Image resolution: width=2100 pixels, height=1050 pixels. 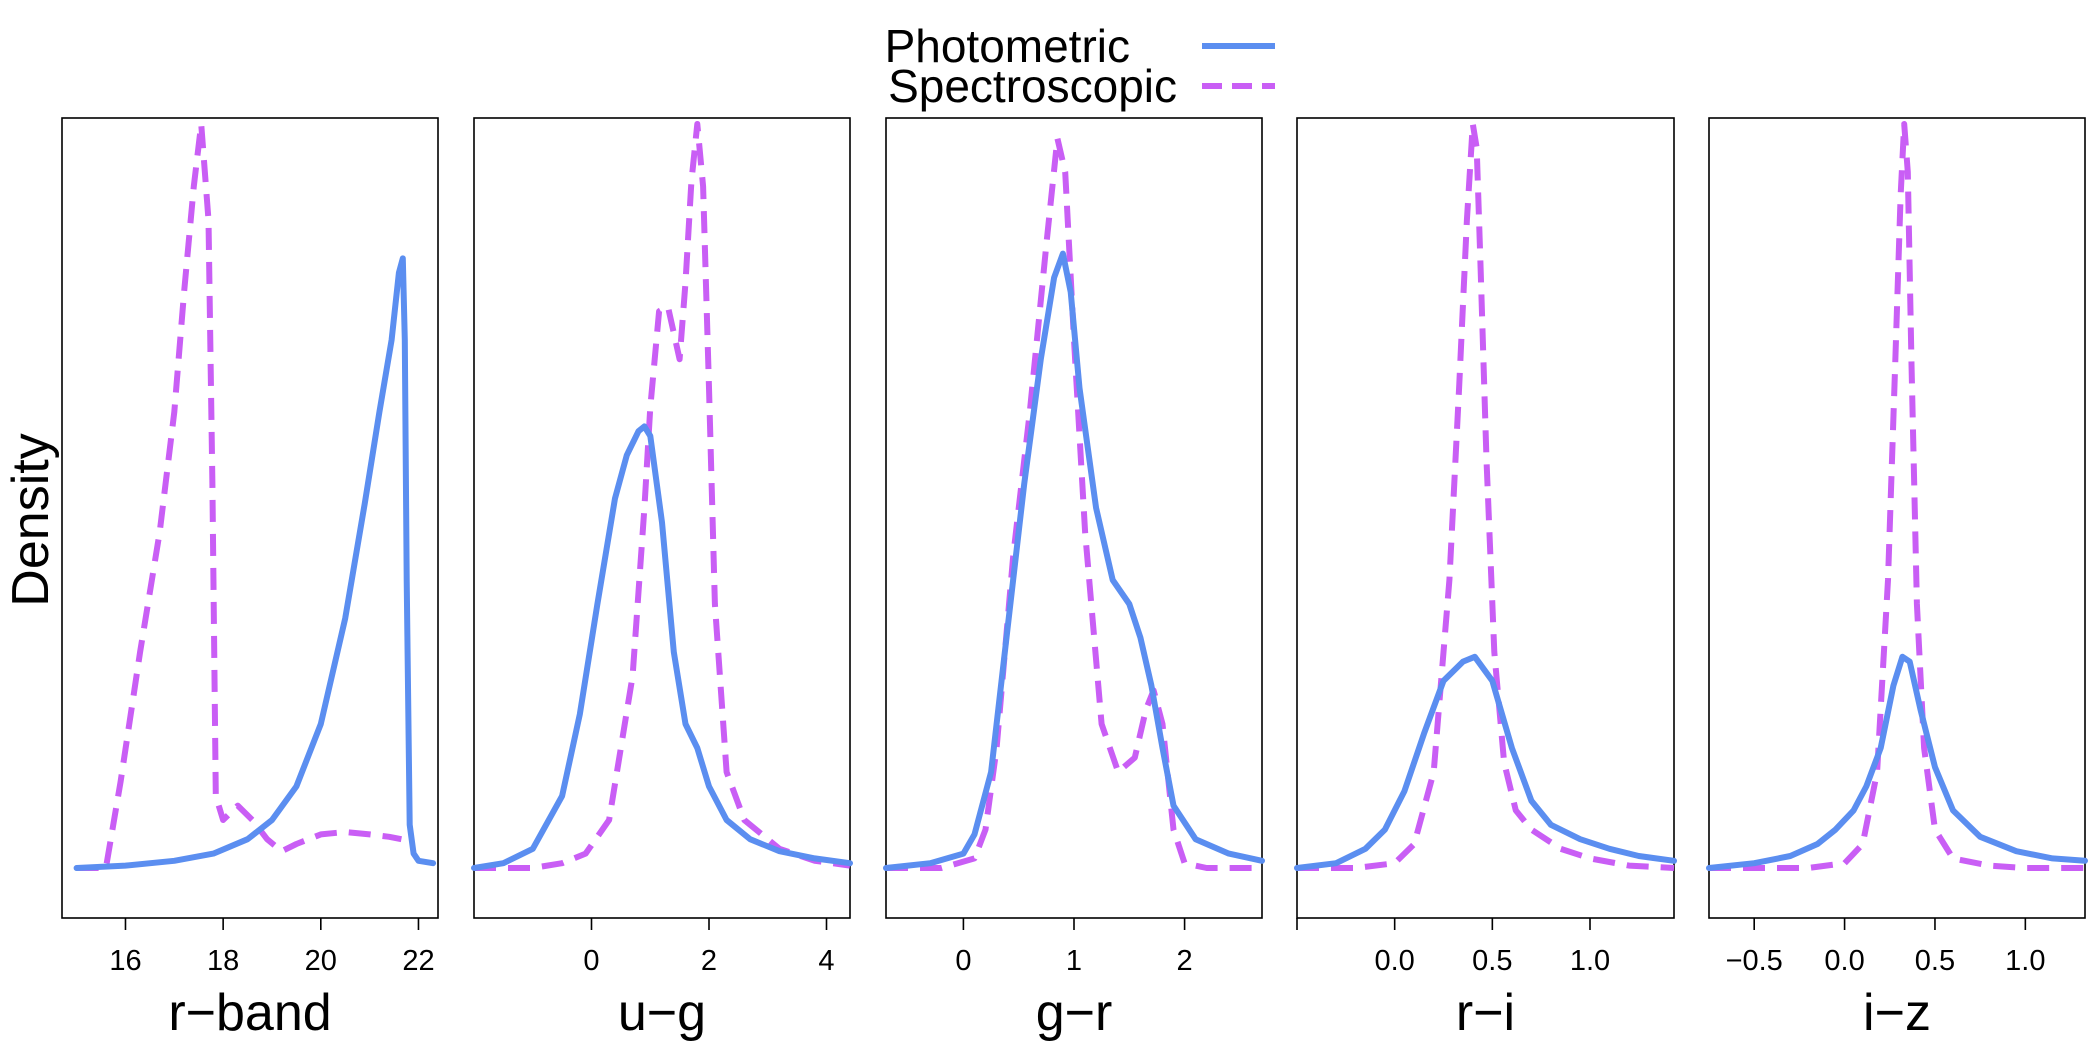 I want to click on x-axis-title: g−r, so click(x=1074, y=1013).